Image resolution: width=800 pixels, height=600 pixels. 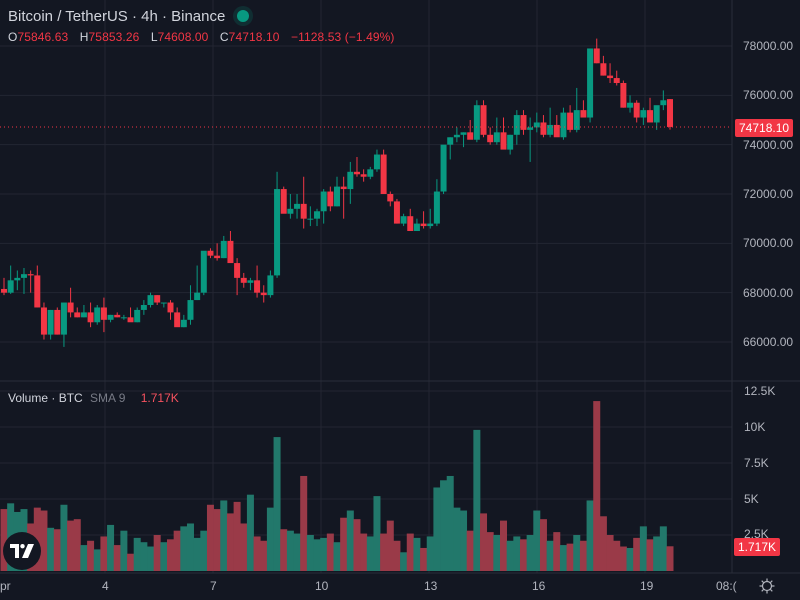 What do you see at coordinates (768, 95) in the screenshot?
I see `price-tick: 76000.00` at bounding box center [768, 95].